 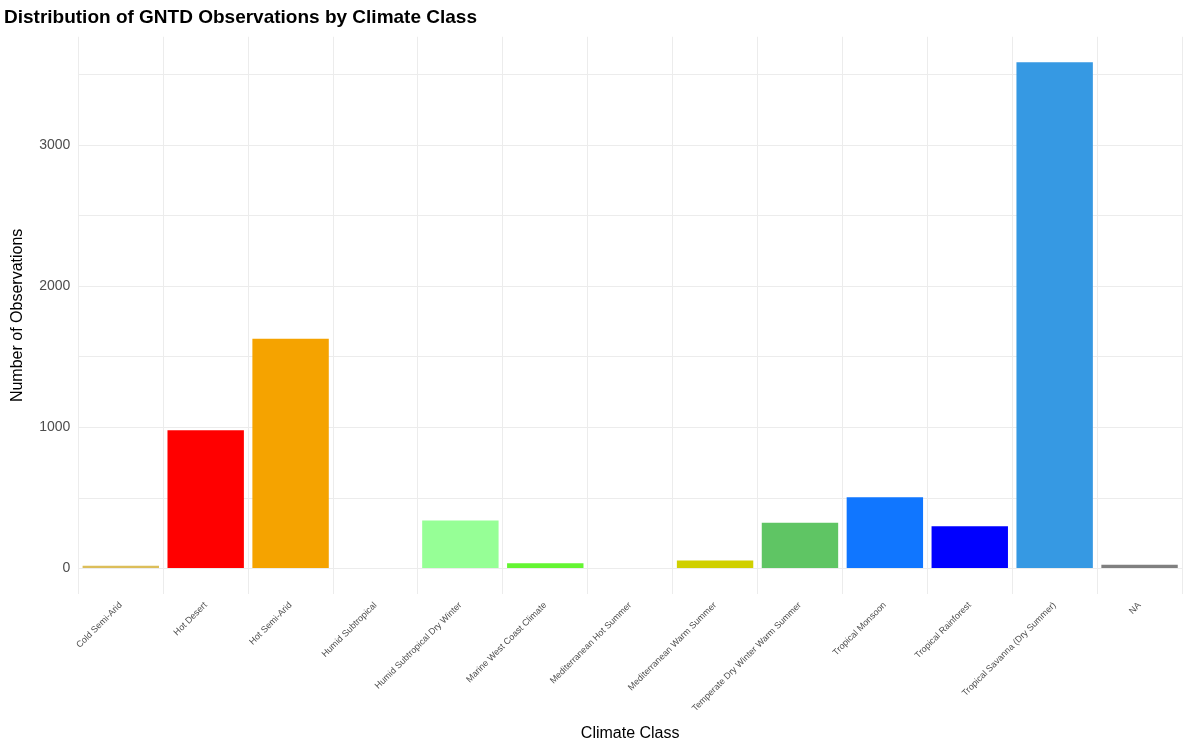 What do you see at coordinates (17, 315) in the screenshot?
I see `y-axis-title: Number of Observations` at bounding box center [17, 315].